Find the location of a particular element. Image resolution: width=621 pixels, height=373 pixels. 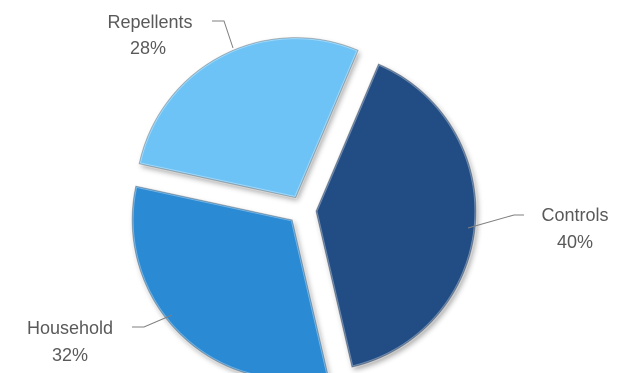

leader-line-controls is located at coordinates (495, 221).